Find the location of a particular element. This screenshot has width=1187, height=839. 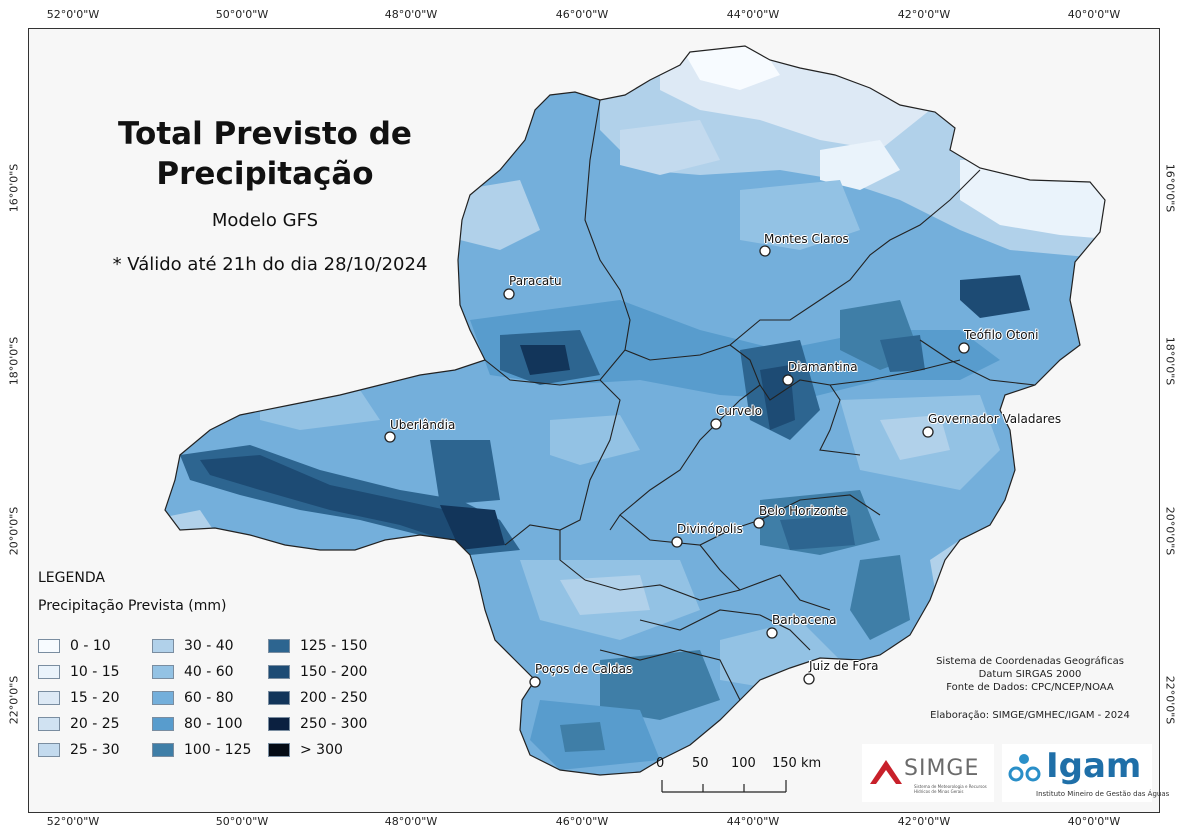

datum-info: Datum SIRGAS 2000 is located at coordinates (1030, 674).